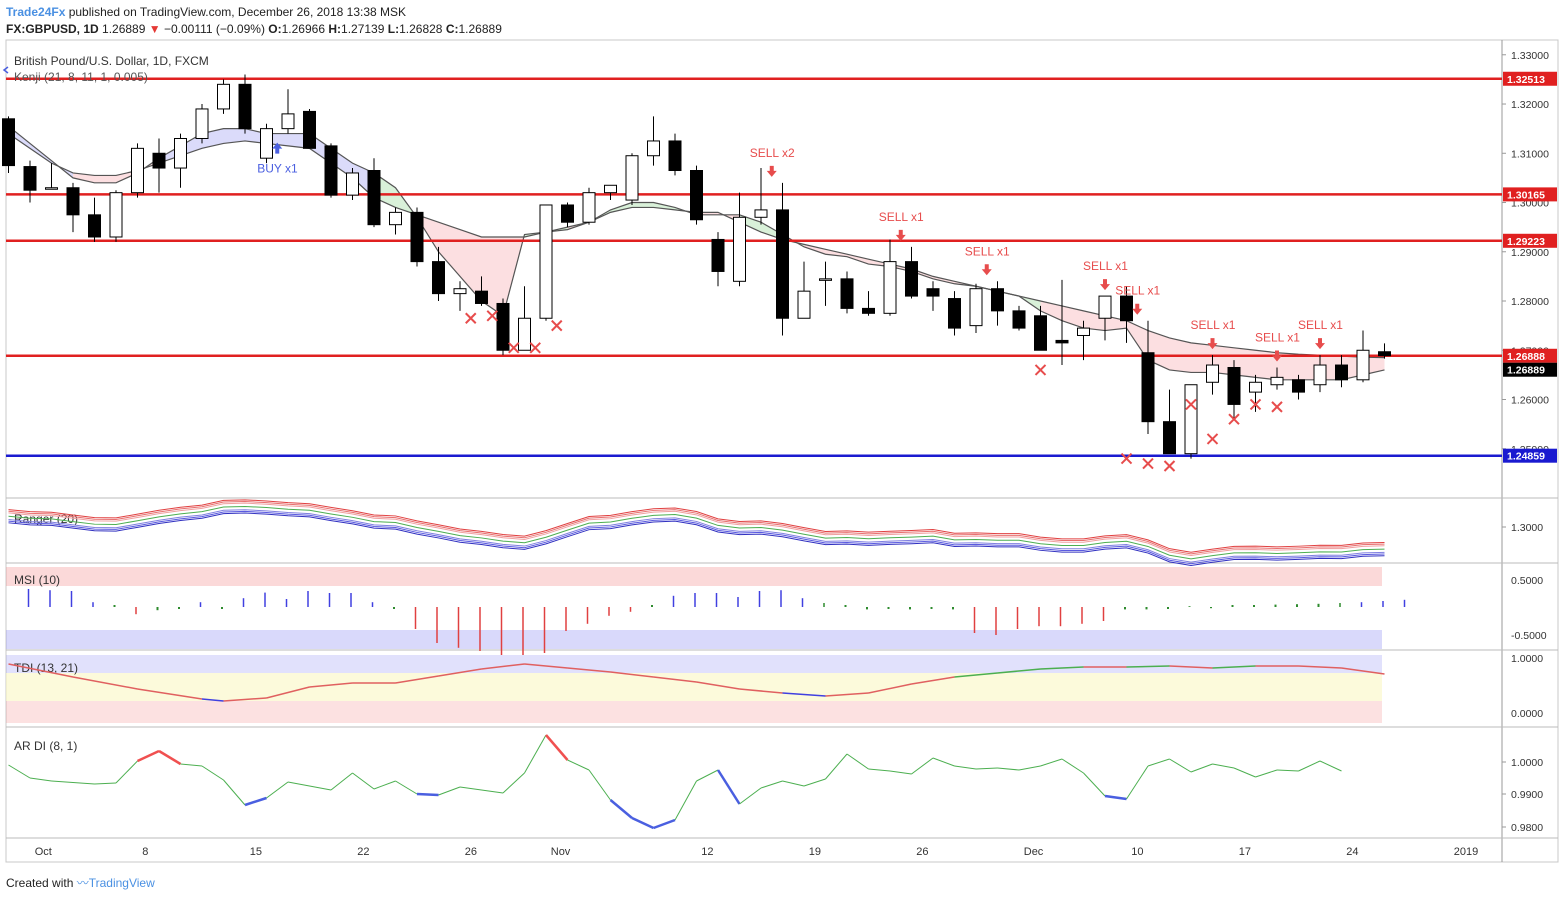 This screenshot has width=1565, height=899. I want to click on x-tick-label: 19, so click(815, 852).